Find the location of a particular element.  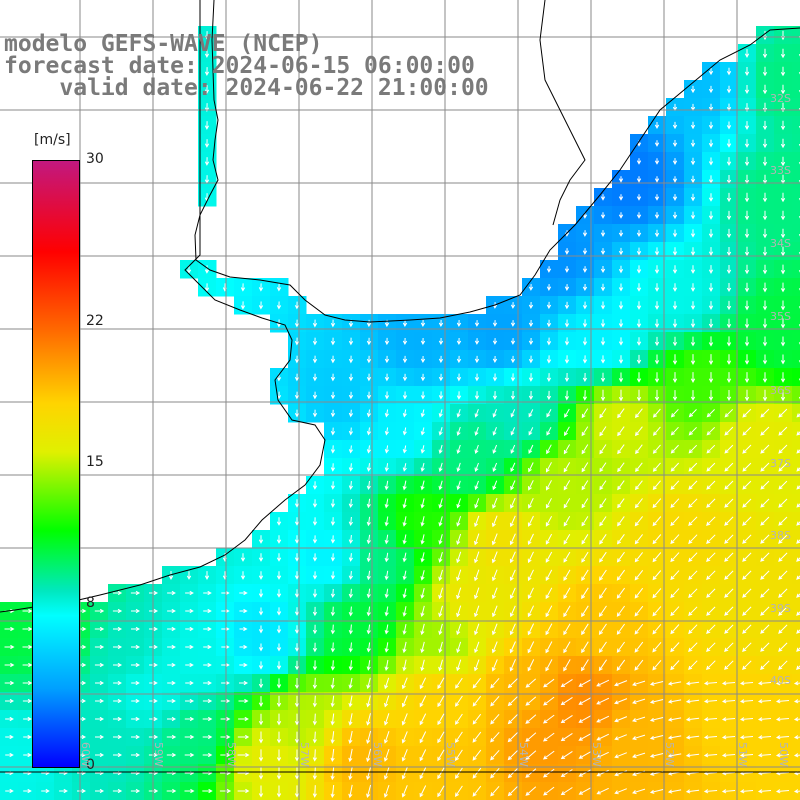

latitude-label: 36S is located at coordinates (780, 390).